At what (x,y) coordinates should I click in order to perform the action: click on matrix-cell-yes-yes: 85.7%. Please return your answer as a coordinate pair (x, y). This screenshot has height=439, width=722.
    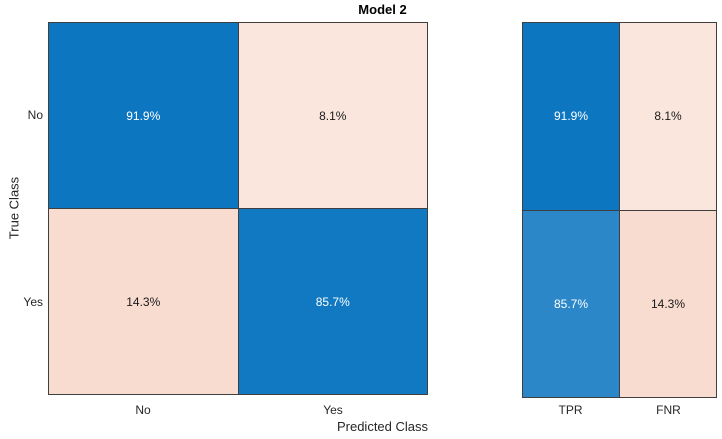
    Looking at the image, I should click on (332, 301).